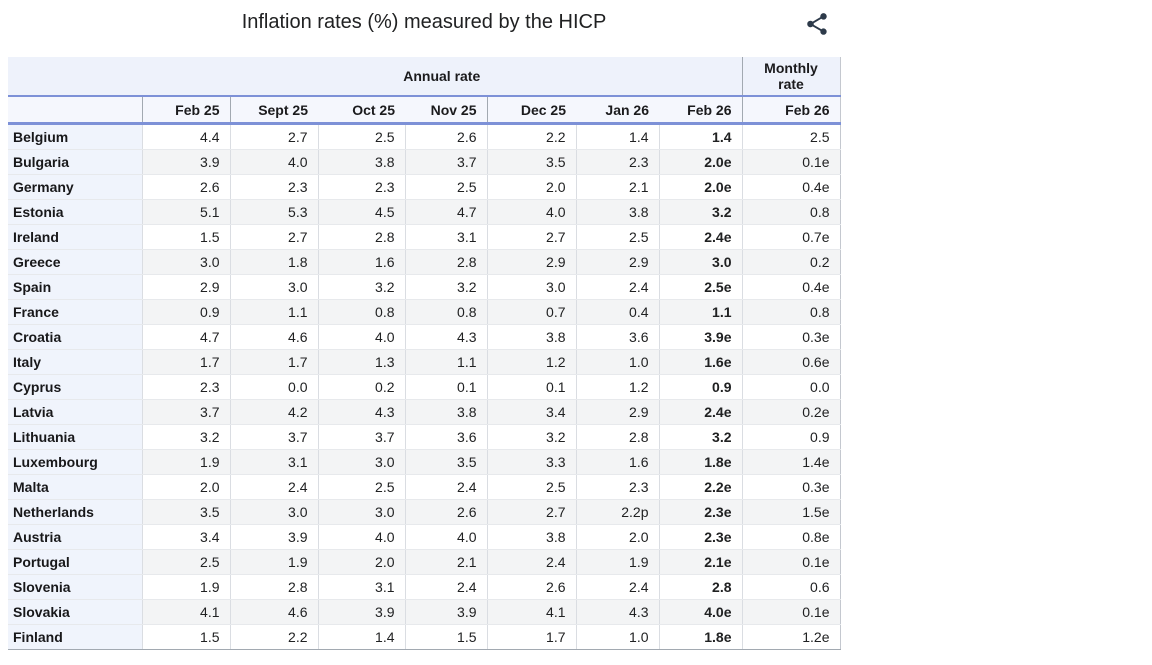 The height and width of the screenshot is (665, 1152). Describe the element at coordinates (75, 187) in the screenshot. I see `row-header: Germany` at that location.